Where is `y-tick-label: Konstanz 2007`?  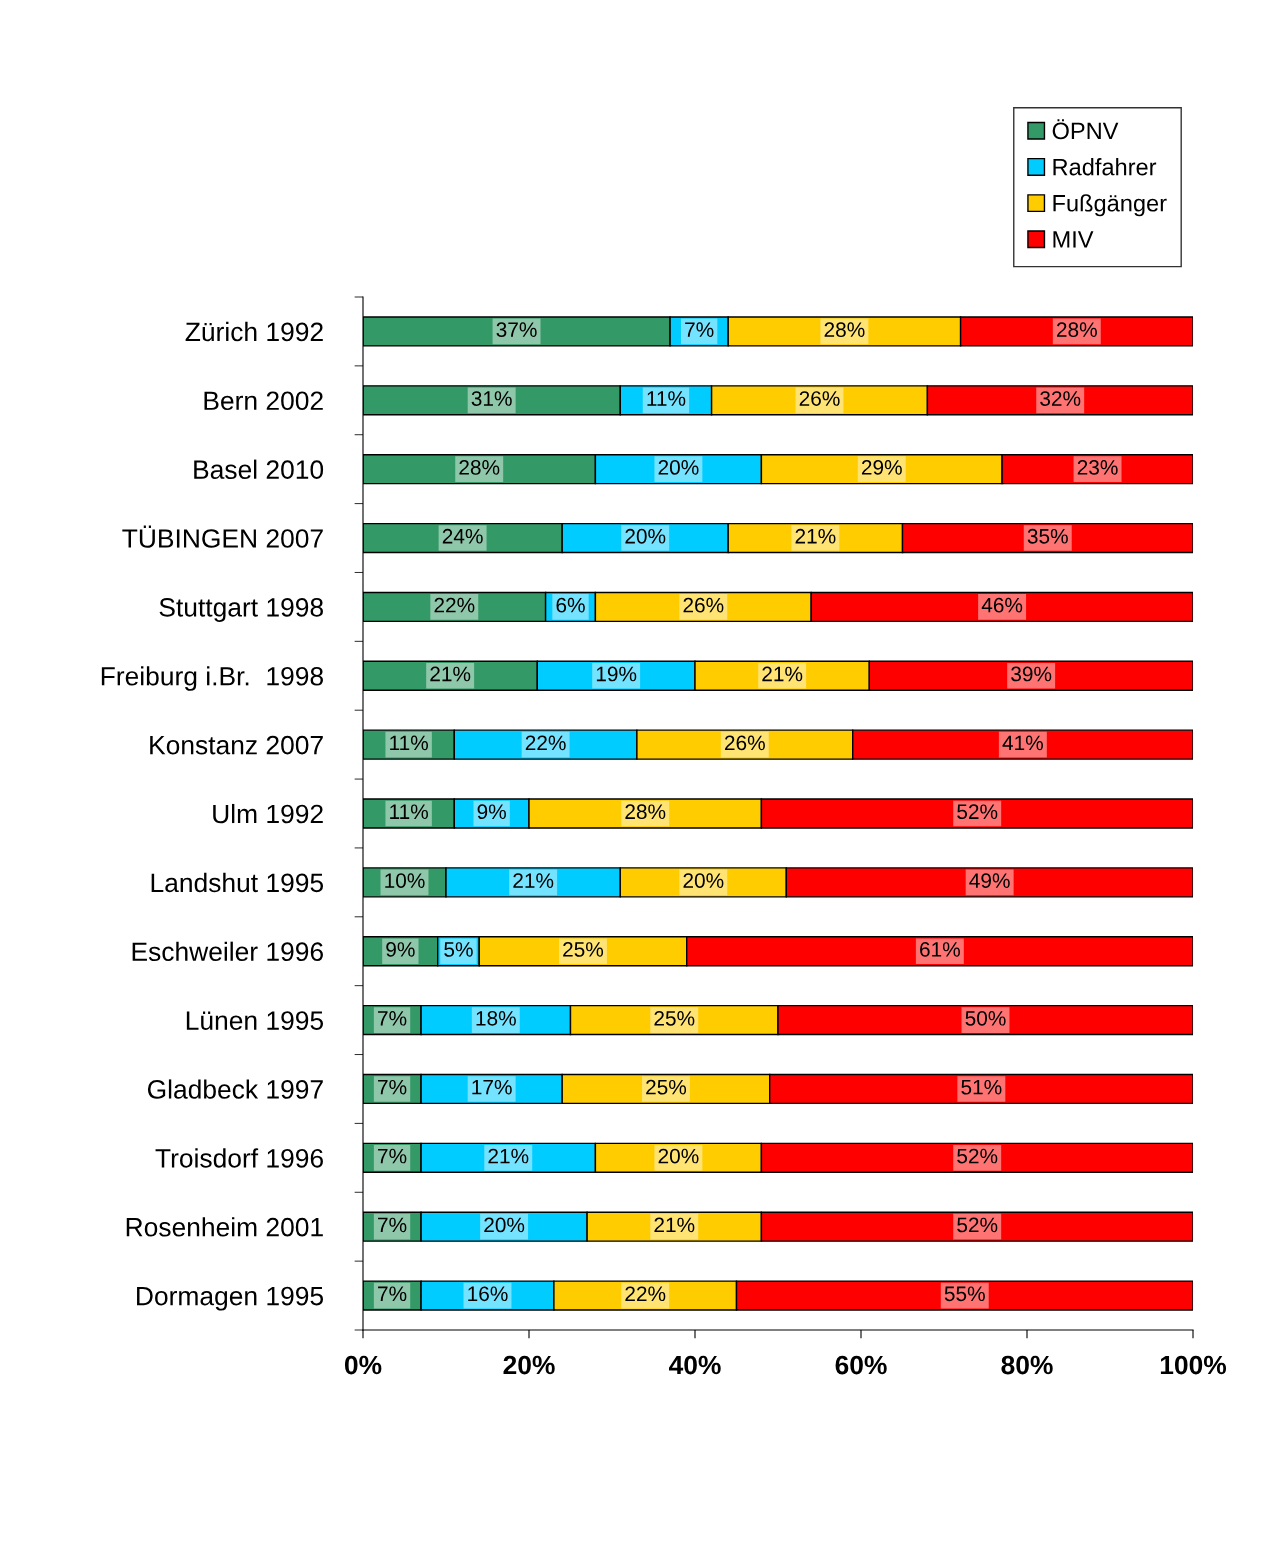
y-tick-label: Konstanz 2007 is located at coordinates (236, 745).